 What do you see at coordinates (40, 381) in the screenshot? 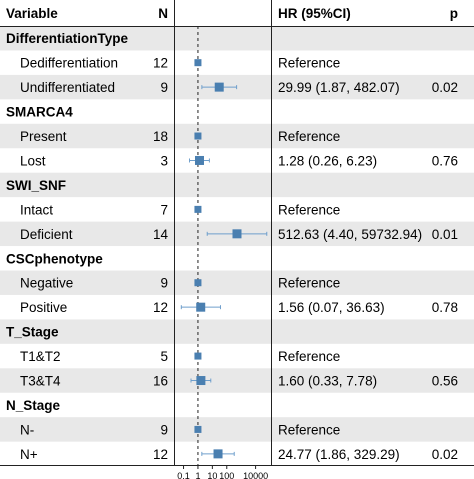
I see `level-label: T3&T4` at bounding box center [40, 381].